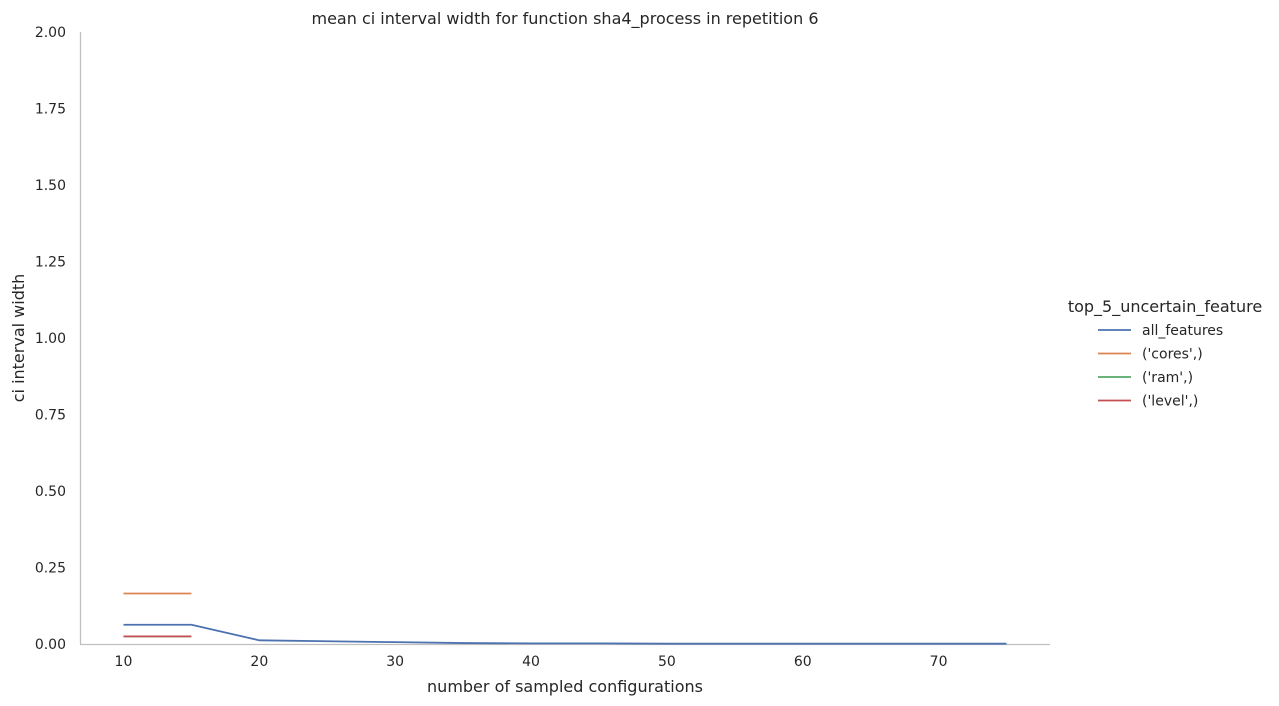 The width and height of the screenshot is (1279, 706). Describe the element at coordinates (18, 338) in the screenshot. I see `y-axis-label: ci interval width` at that location.